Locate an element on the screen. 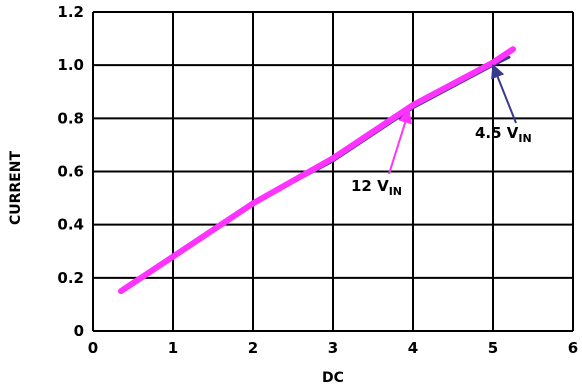  x-tick-label: 5 is located at coordinates (493, 348).